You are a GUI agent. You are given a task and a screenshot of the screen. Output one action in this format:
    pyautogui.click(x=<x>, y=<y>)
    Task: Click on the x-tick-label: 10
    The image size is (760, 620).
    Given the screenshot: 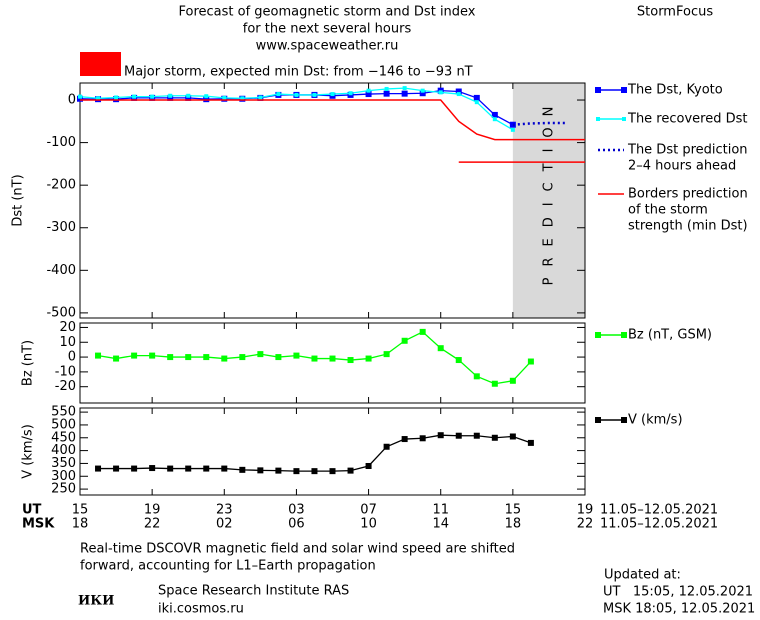 What is the action you would take?
    pyautogui.click(x=368, y=524)
    